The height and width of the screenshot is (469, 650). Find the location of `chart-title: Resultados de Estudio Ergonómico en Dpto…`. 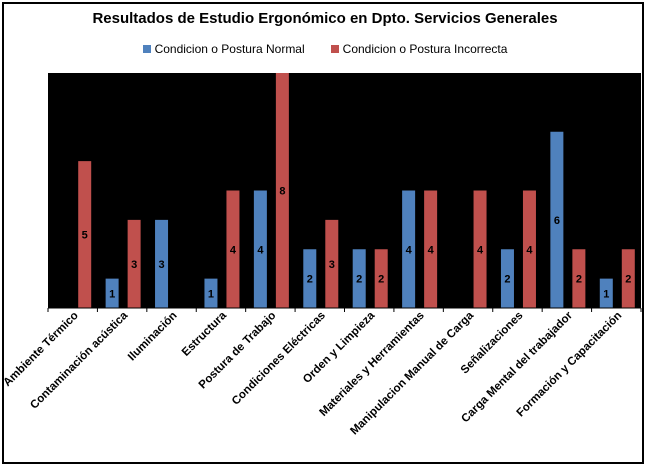

chart-title: Resultados de Estudio Ergonómico en Dpto… is located at coordinates (325, 18).